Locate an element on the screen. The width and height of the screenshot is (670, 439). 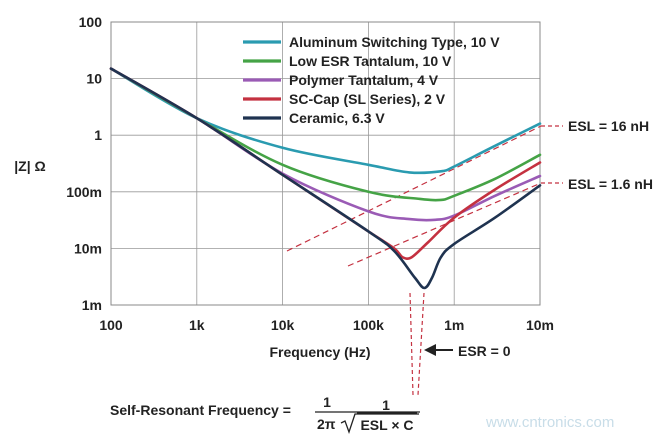
x-tick-label: 100 is located at coordinates (111, 325).